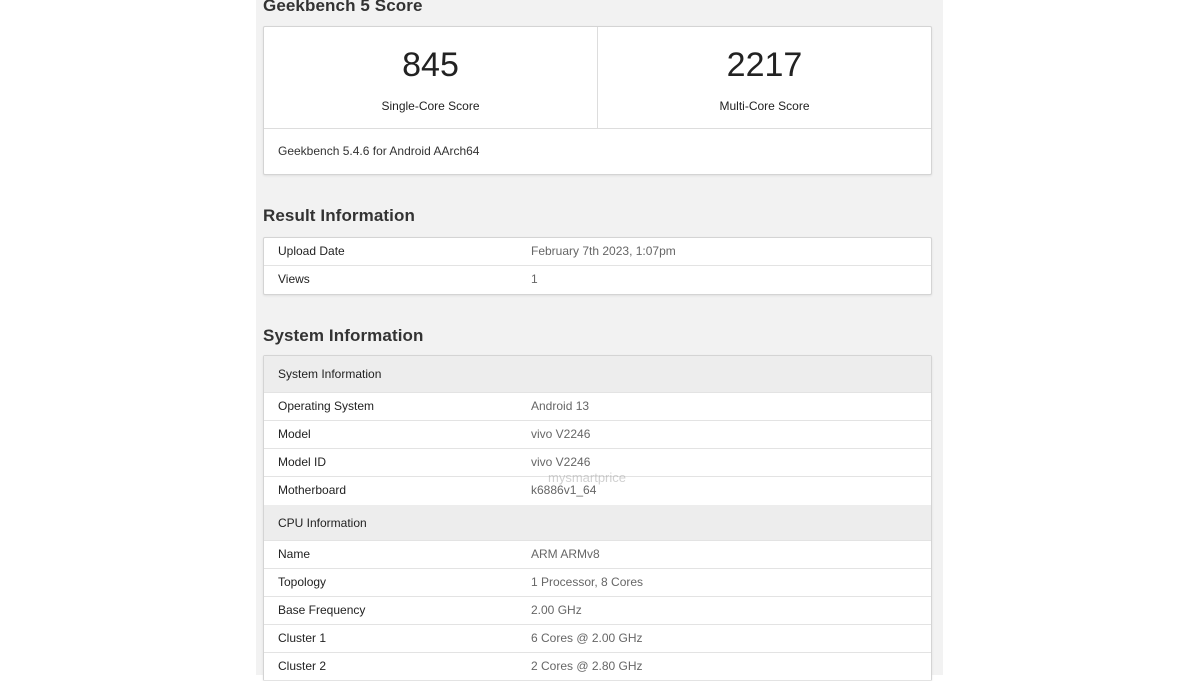  I want to click on system-info-title: System Information, so click(343, 335).